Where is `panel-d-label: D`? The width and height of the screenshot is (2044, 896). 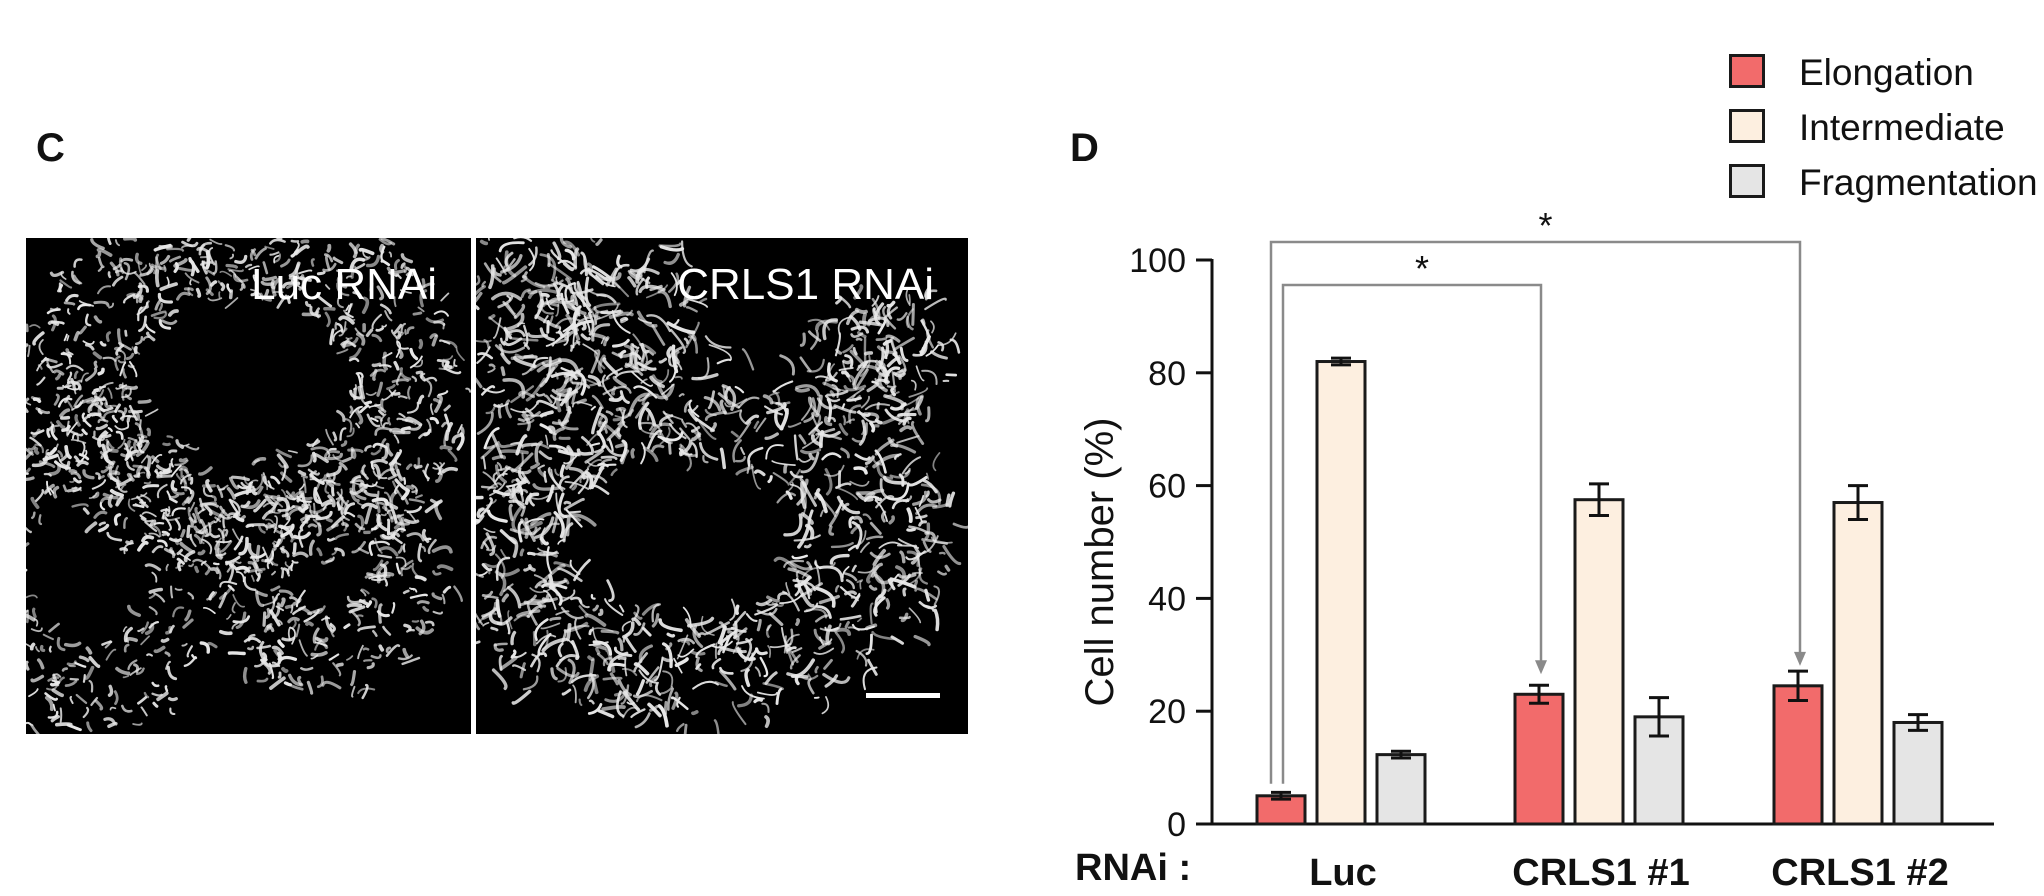 panel-d-label: D is located at coordinates (1084, 148).